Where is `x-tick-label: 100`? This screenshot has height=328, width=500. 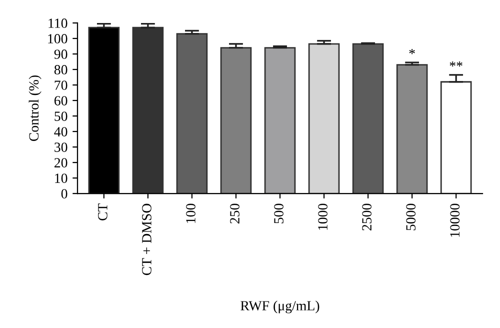 x-tick-label: 100 is located at coordinates (191, 213).